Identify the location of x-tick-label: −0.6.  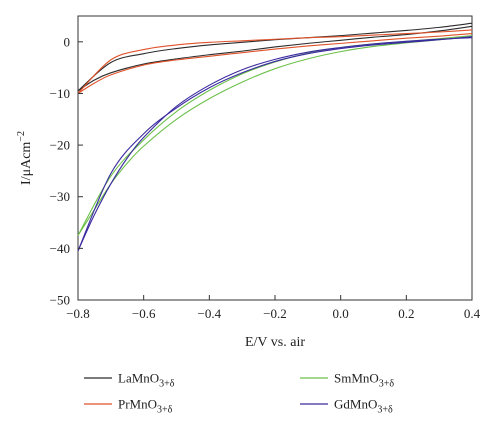
(144, 313).